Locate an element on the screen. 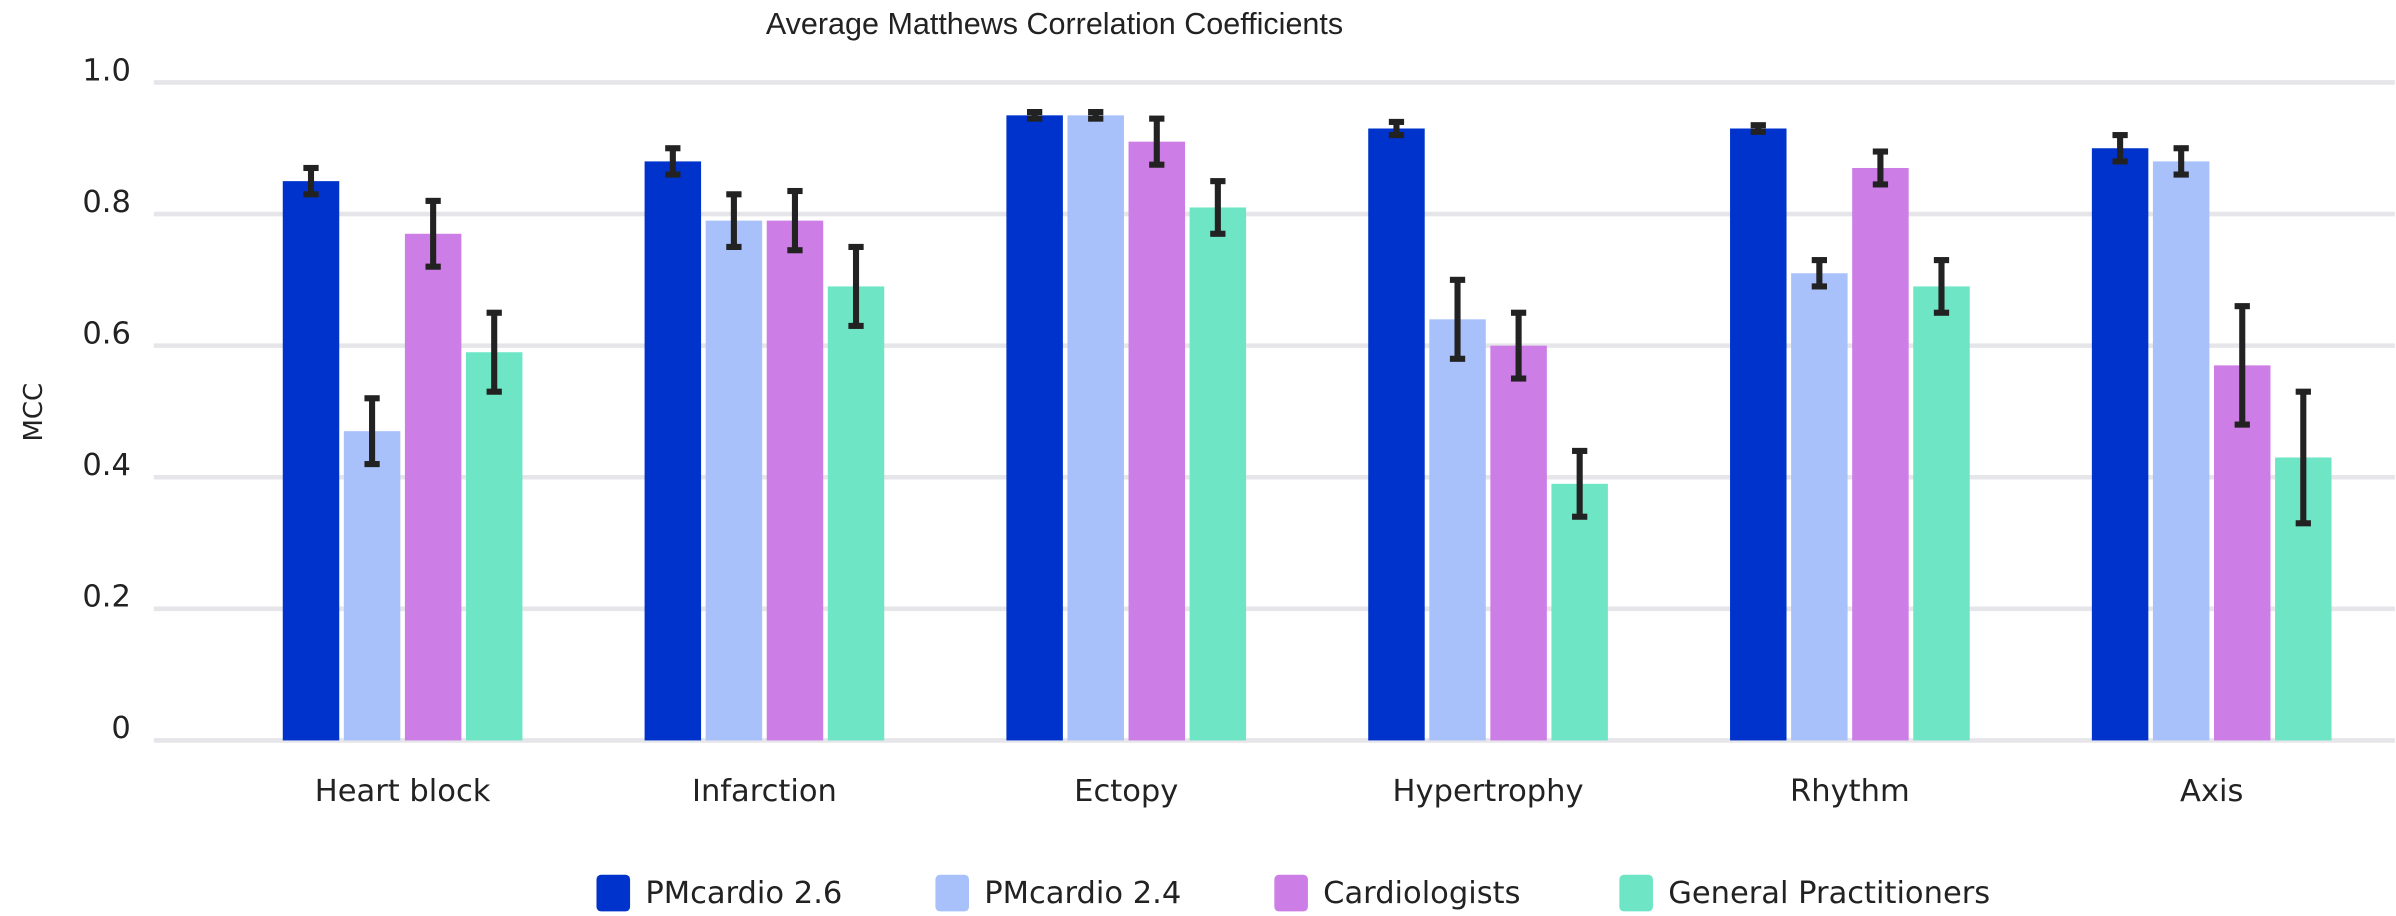  legend-label: Cardiologists is located at coordinates (1421, 893).